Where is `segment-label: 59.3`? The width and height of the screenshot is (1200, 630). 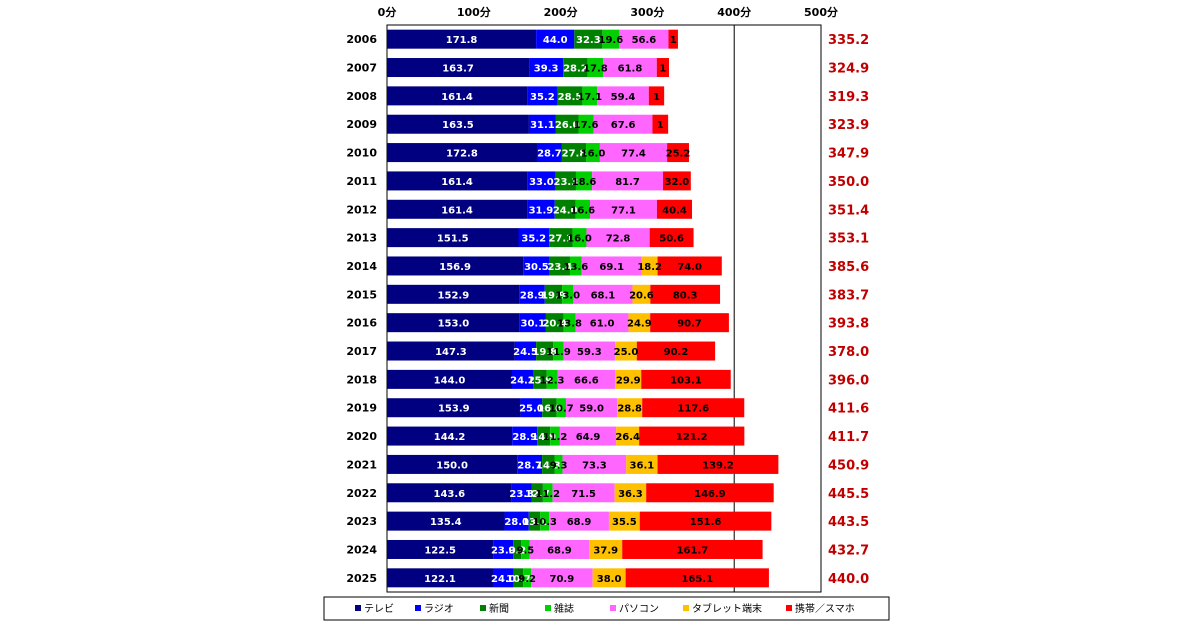
segment-label: 59.3 is located at coordinates (589, 352).